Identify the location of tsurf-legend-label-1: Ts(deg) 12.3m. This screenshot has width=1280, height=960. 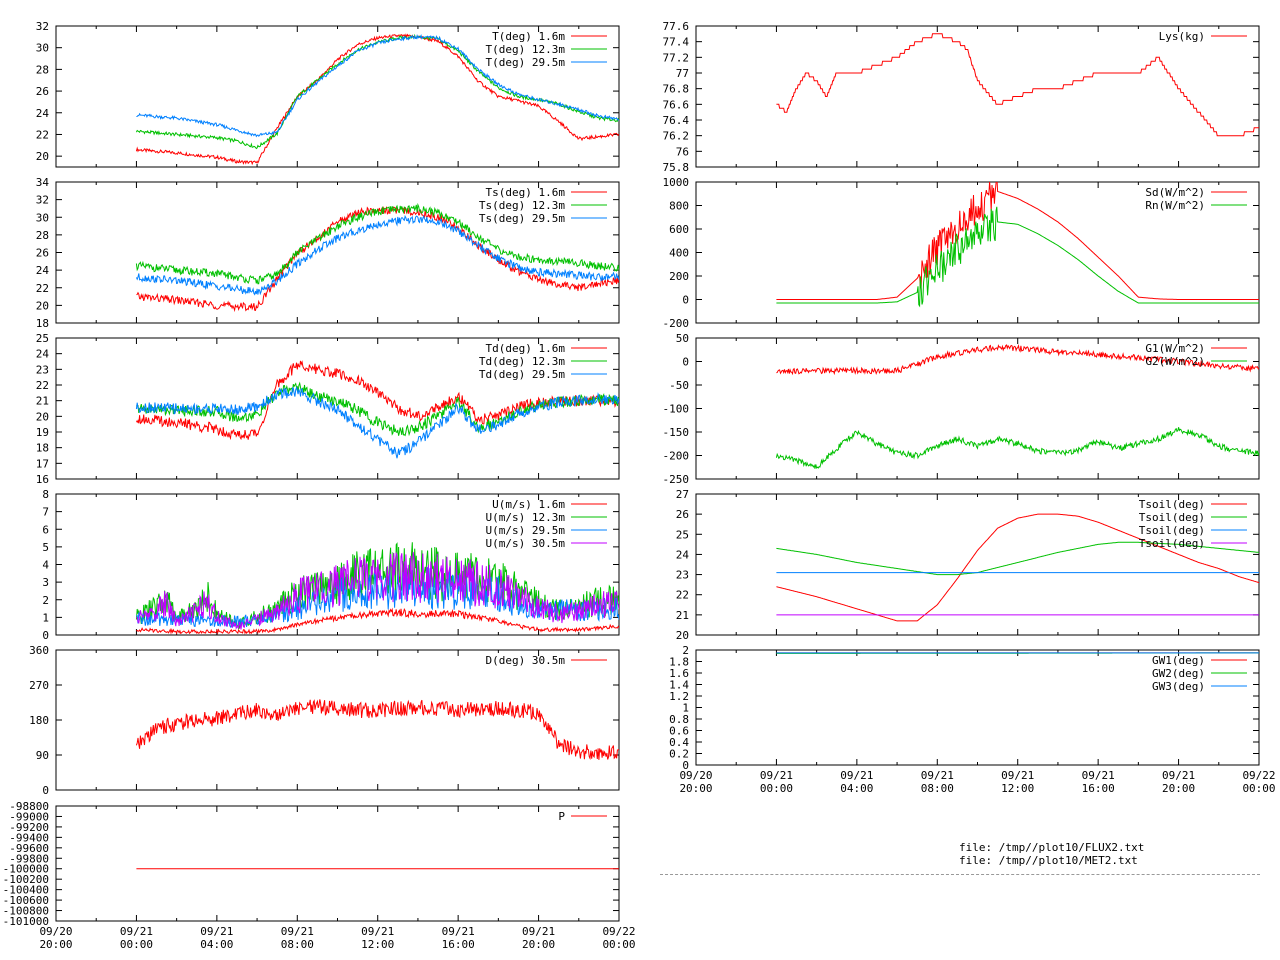
(522, 205).